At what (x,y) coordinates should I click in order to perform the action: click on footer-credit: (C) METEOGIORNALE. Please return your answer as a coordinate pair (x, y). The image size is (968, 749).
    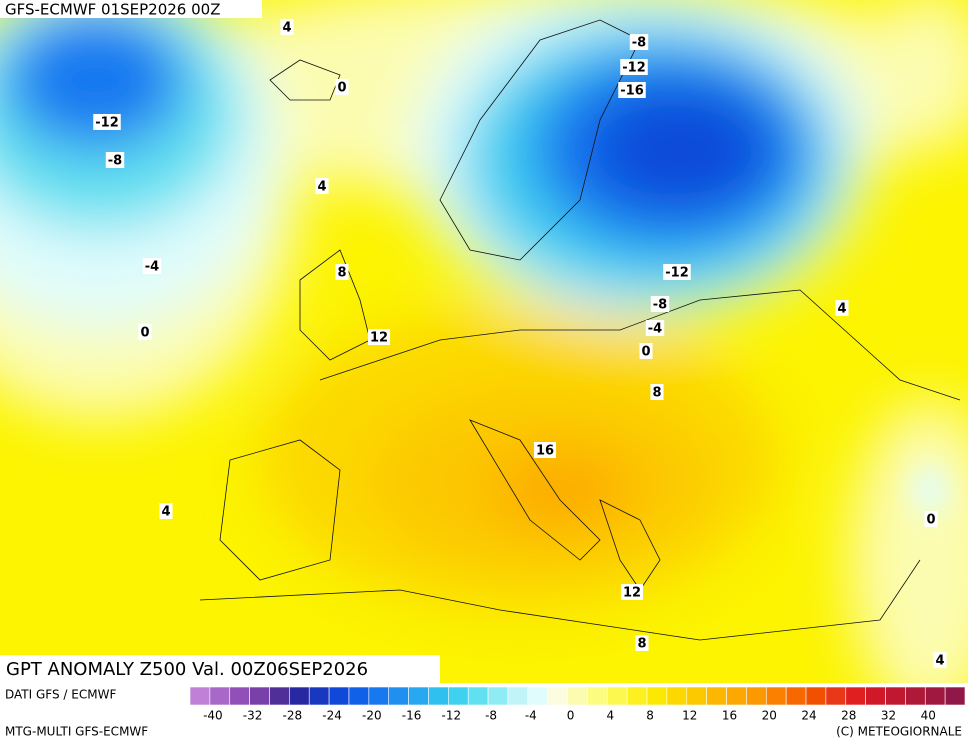
    Looking at the image, I should click on (899, 732).